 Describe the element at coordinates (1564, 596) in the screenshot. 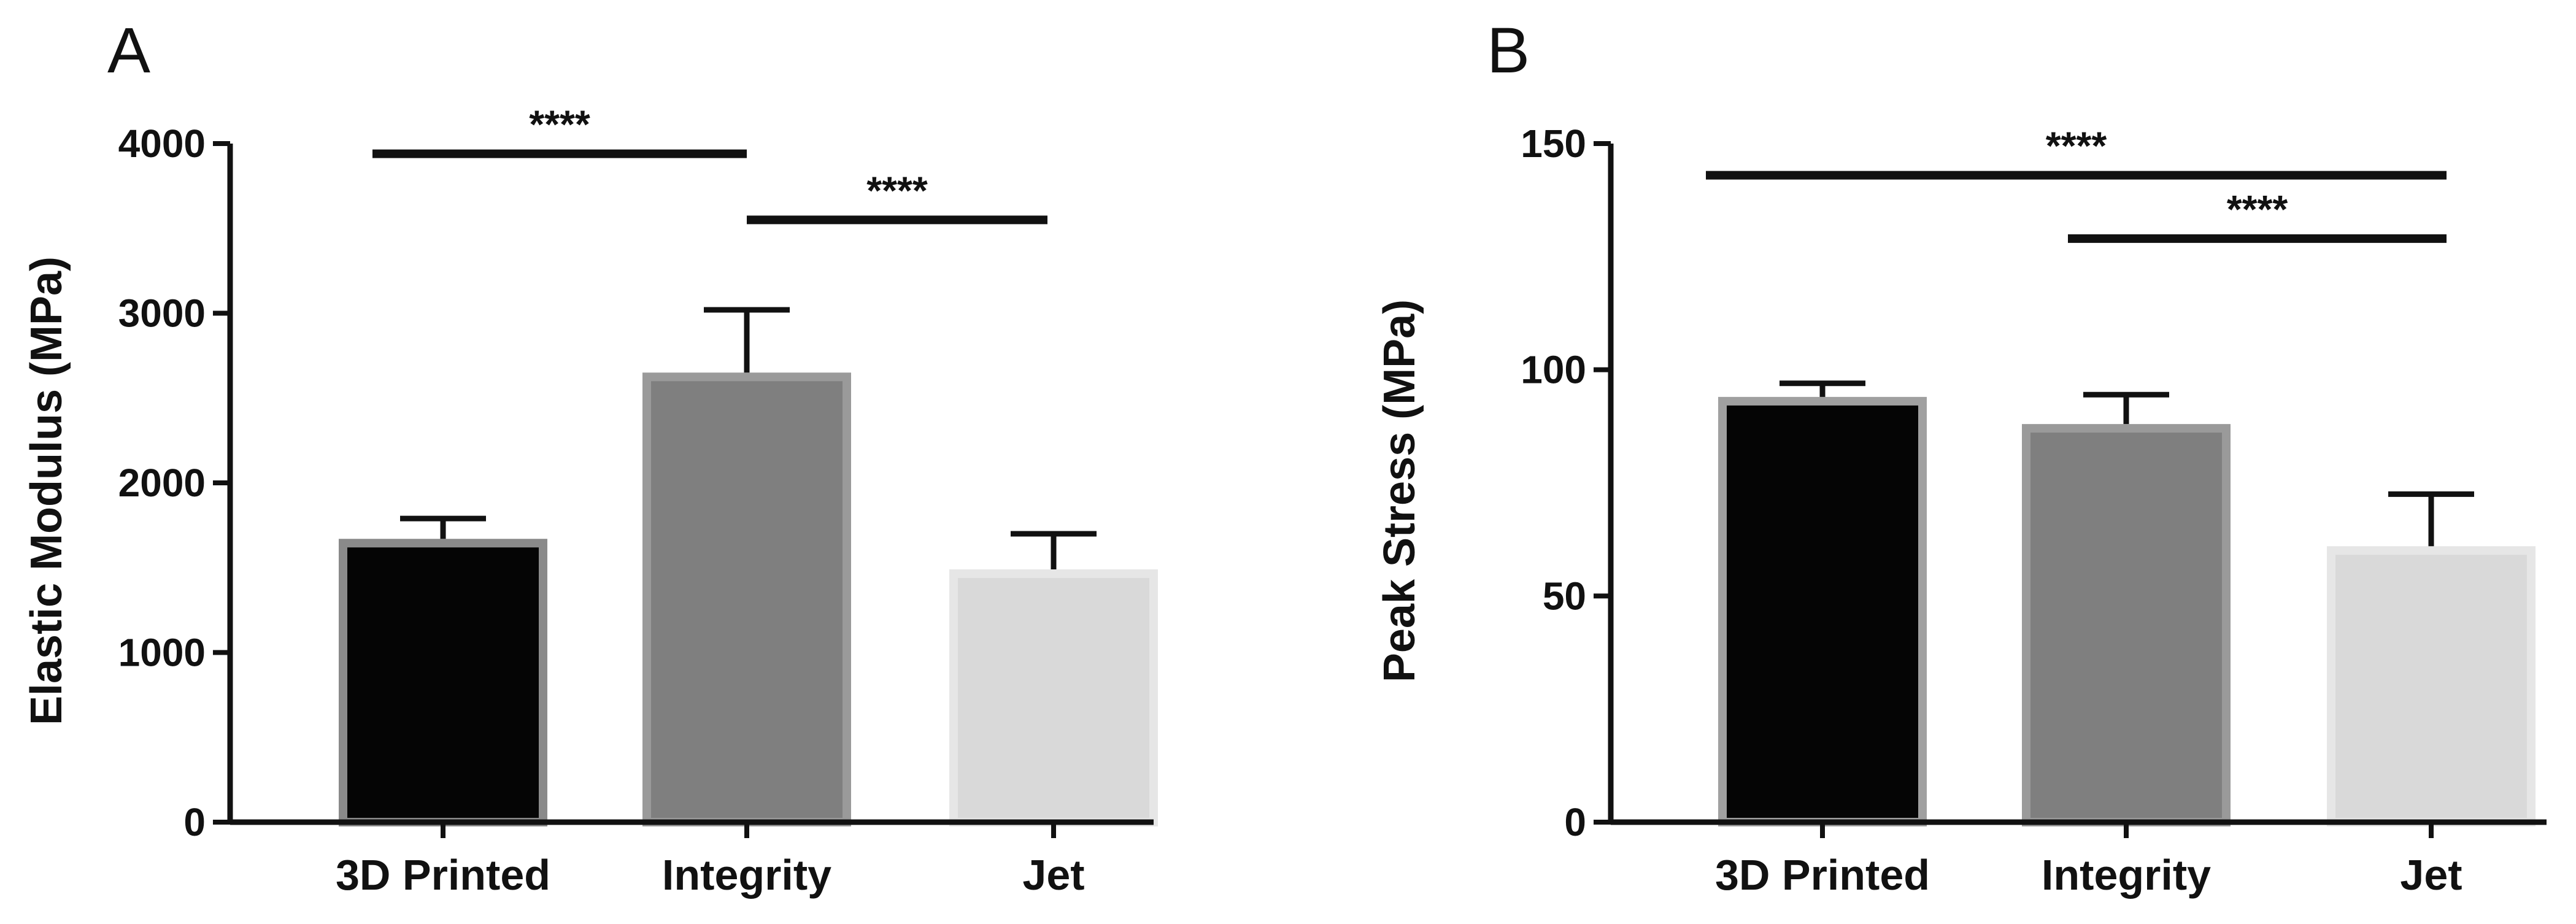

I see `y-tick-label: 50` at that location.